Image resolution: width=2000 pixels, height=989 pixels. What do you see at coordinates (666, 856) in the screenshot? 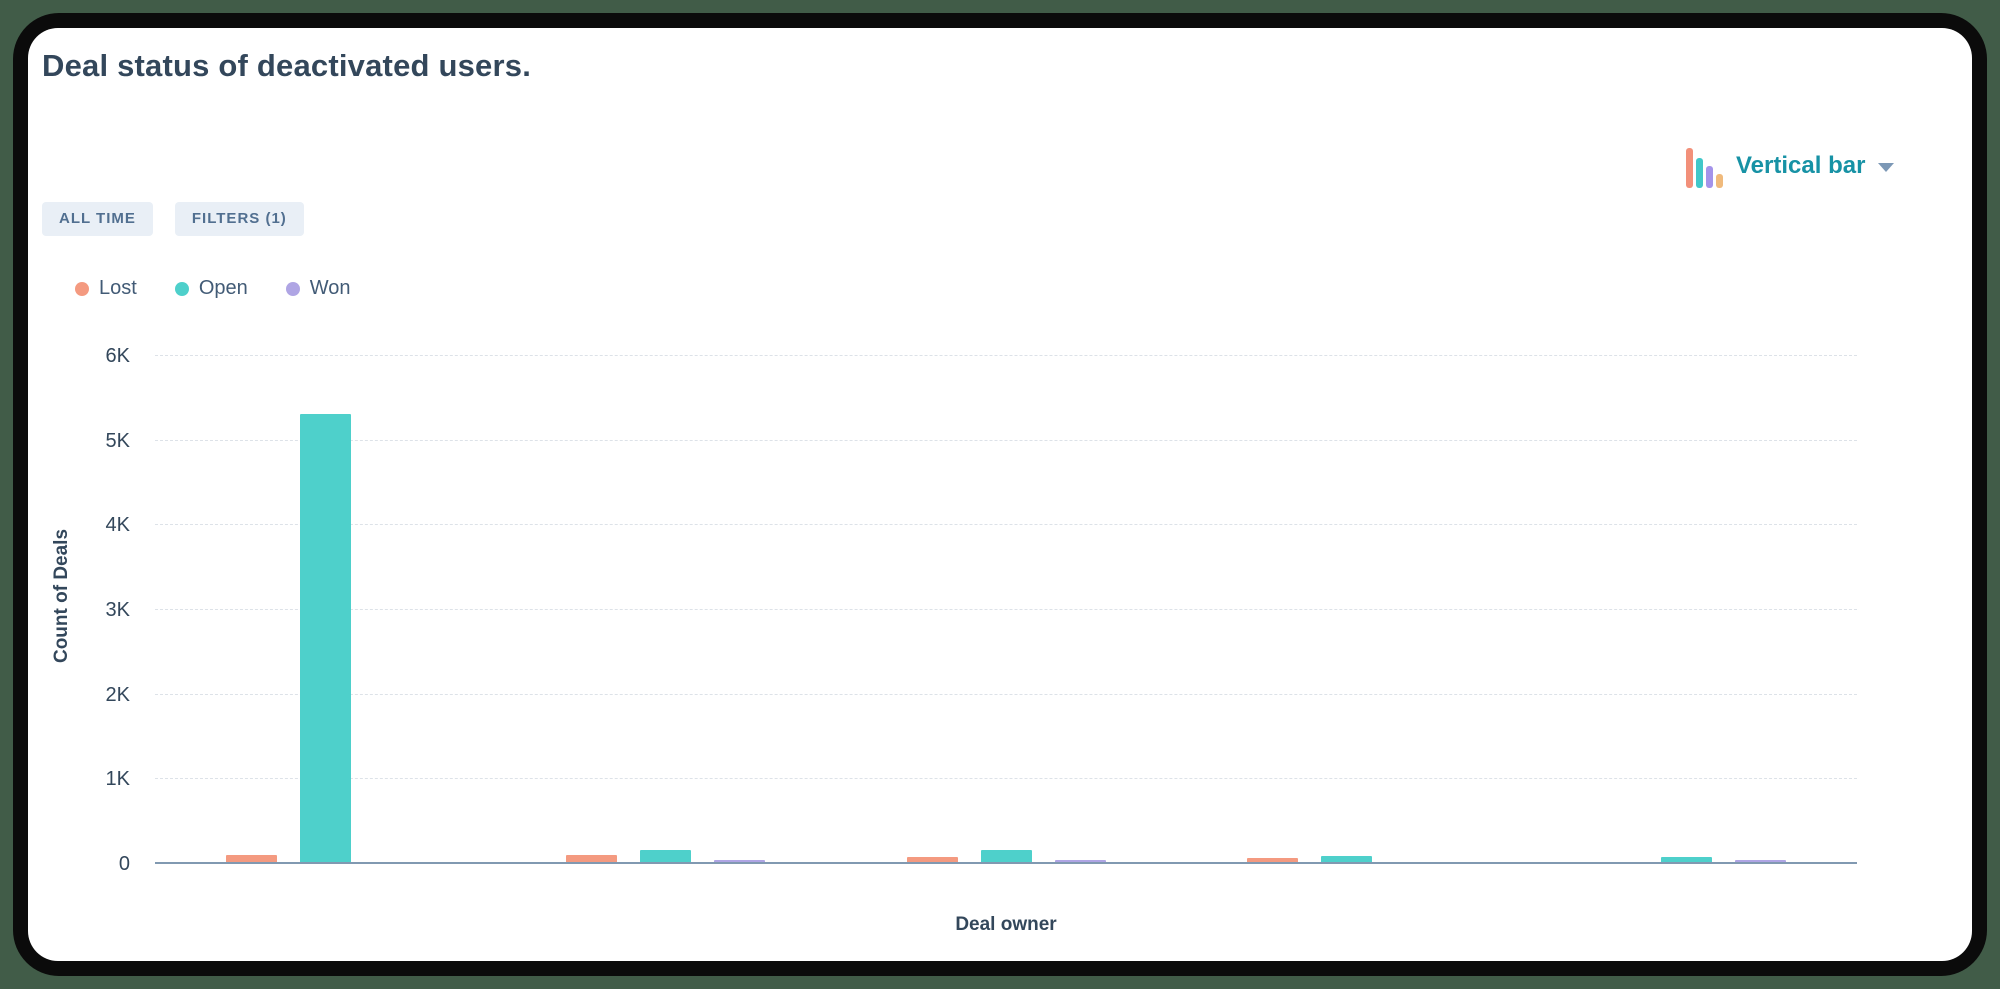
I see `bar-open-group2` at bounding box center [666, 856].